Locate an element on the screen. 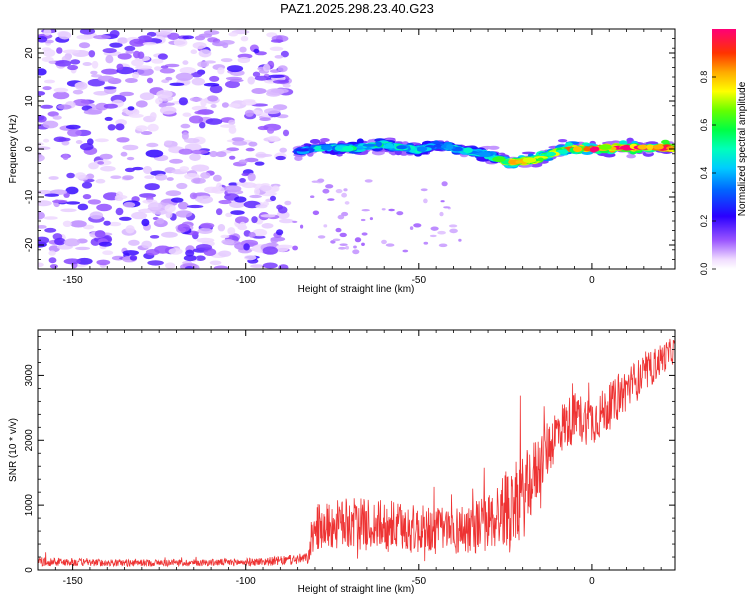 Image resolution: width=750 pixels, height=605 pixels. colorbar-tick-label: 0.0 is located at coordinates (704, 269).